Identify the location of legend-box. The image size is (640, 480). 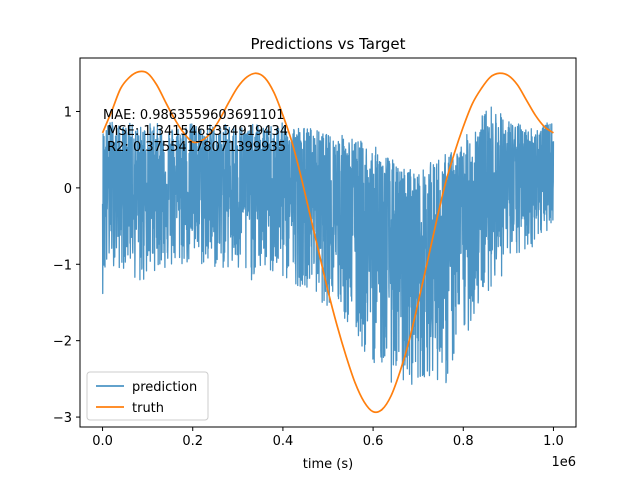
(147, 396).